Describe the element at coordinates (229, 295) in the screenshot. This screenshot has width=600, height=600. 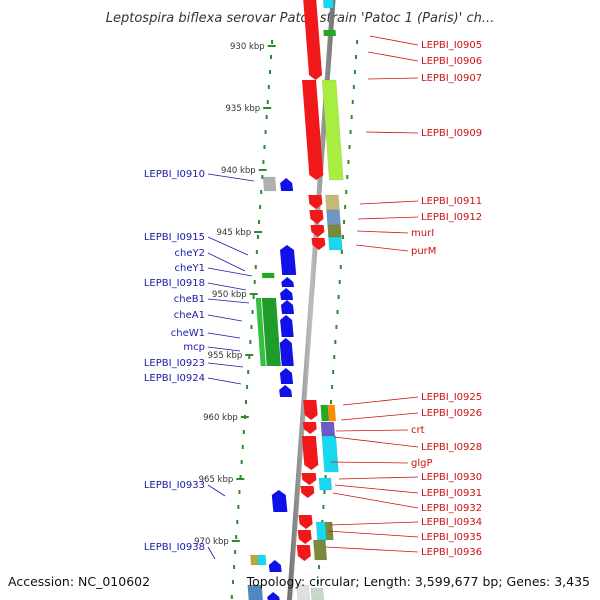
I see `scale-tick-label: 950 kbp` at that location.